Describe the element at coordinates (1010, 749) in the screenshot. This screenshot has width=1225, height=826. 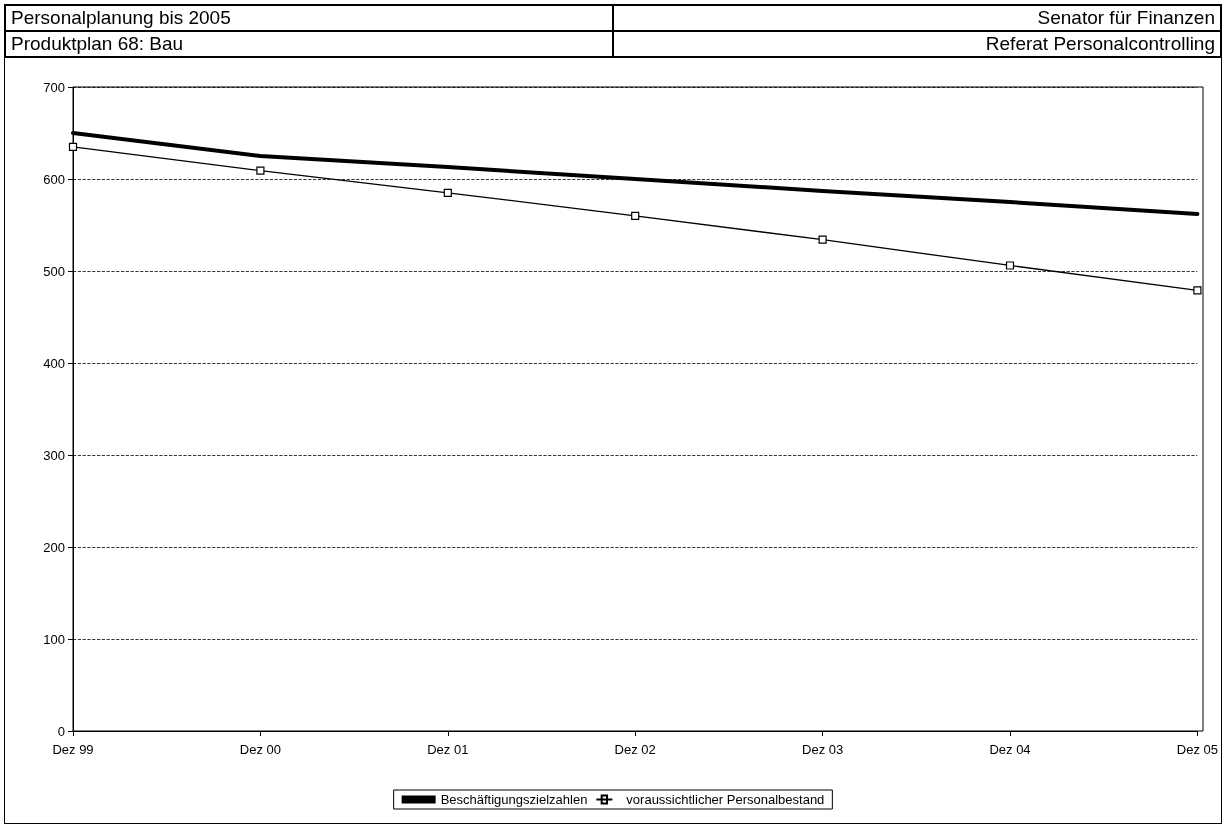
I see `x-tick-label: Dez 04` at that location.